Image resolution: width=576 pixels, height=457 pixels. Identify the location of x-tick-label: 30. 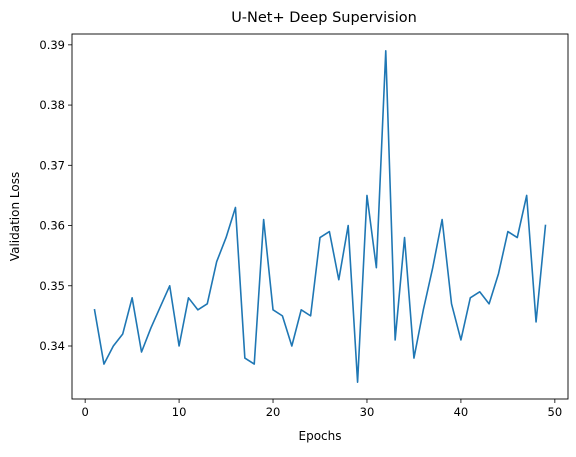
(367, 412).